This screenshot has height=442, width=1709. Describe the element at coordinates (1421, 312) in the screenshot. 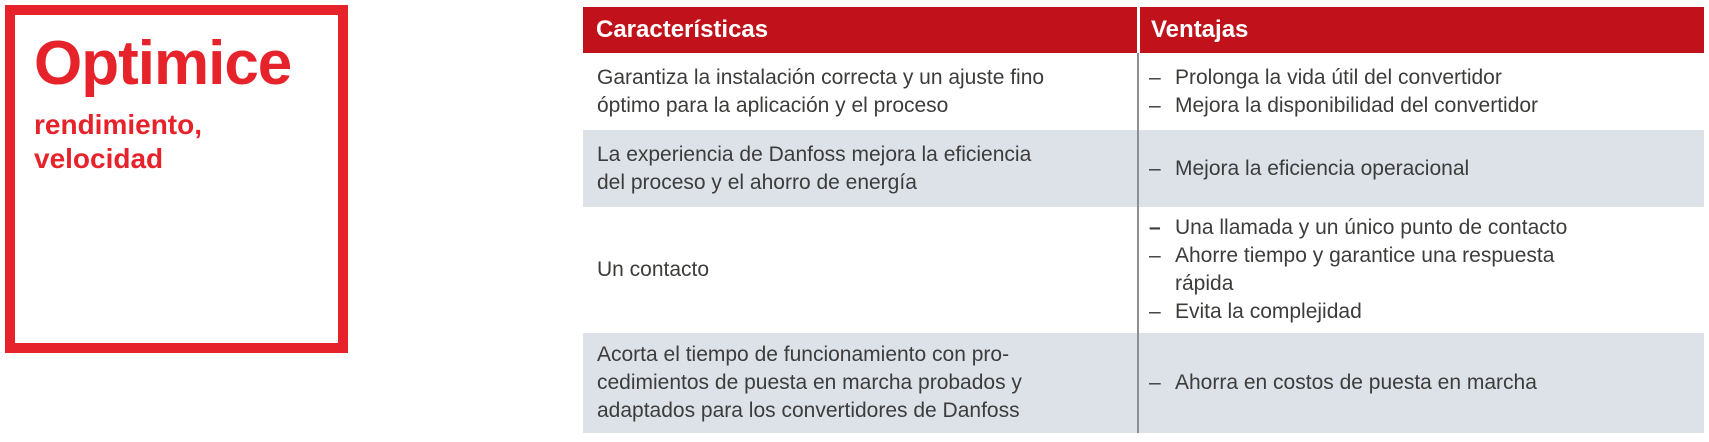

I see `benefit-bullet: – Evita la complejidad` at that location.